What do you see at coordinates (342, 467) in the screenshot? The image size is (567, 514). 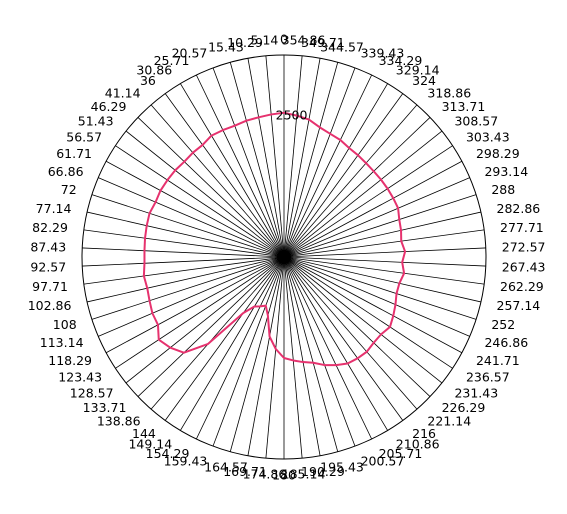 I see `angle-tick-label: 195.43` at bounding box center [342, 467].